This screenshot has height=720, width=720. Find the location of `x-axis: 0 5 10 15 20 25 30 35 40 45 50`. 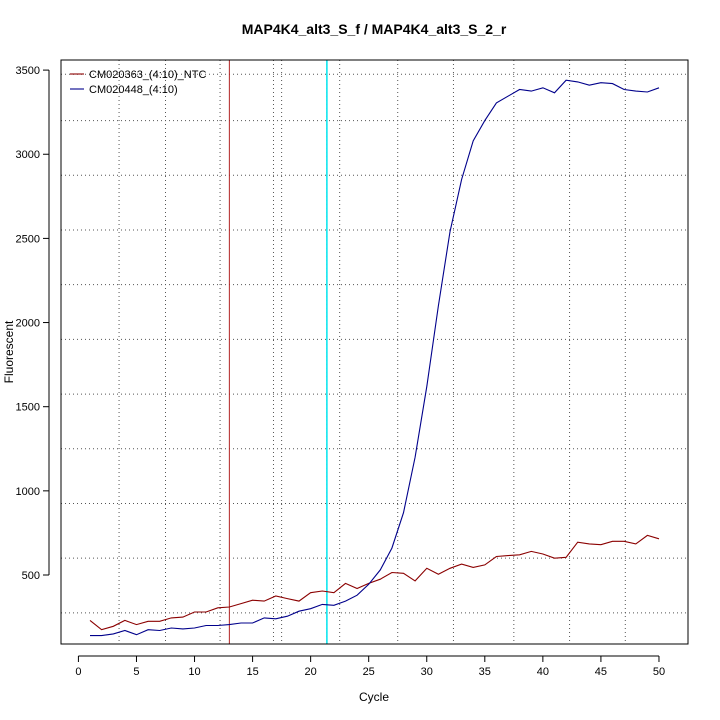

x-axis: 0 5 10 15 20 25 30 35 40 45 50 is located at coordinates (370, 666).